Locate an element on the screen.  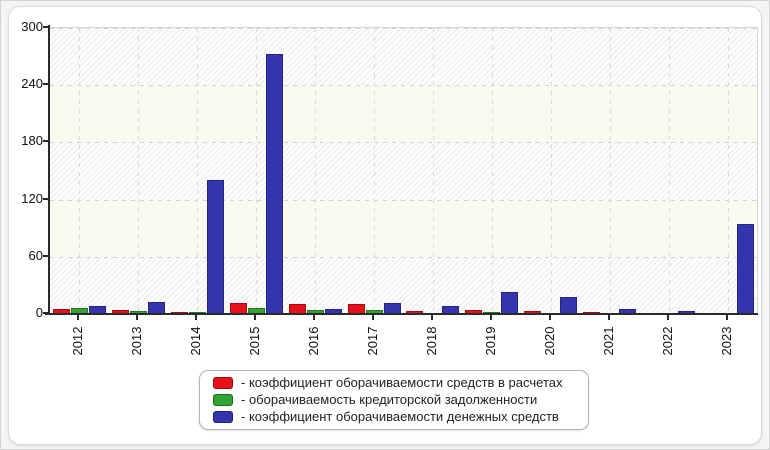
y-axis-label: 60 is located at coordinates (35, 255).